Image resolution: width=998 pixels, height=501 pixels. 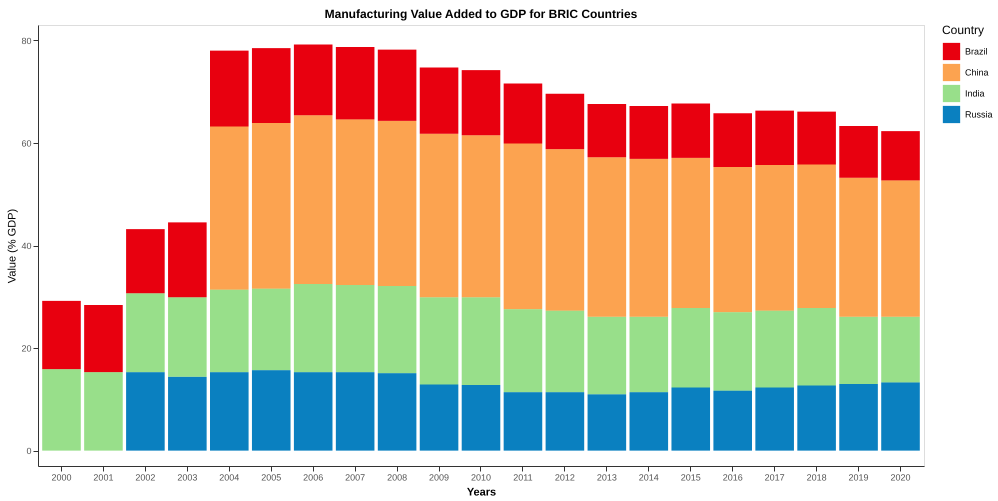 I want to click on x-tick-label: 2016, so click(x=732, y=477).